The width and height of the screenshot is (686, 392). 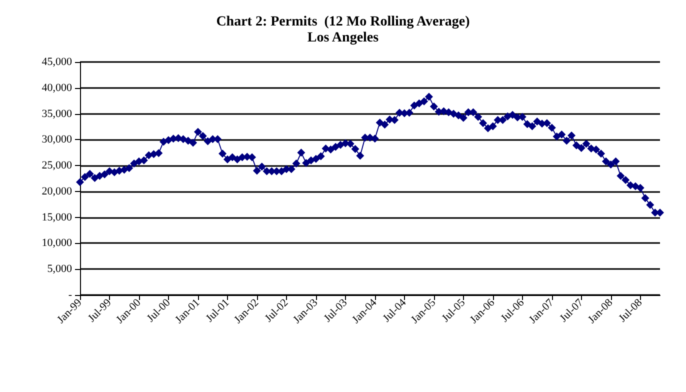 I want to click on y-tick-label: 30,000, so click(x=57, y=140).